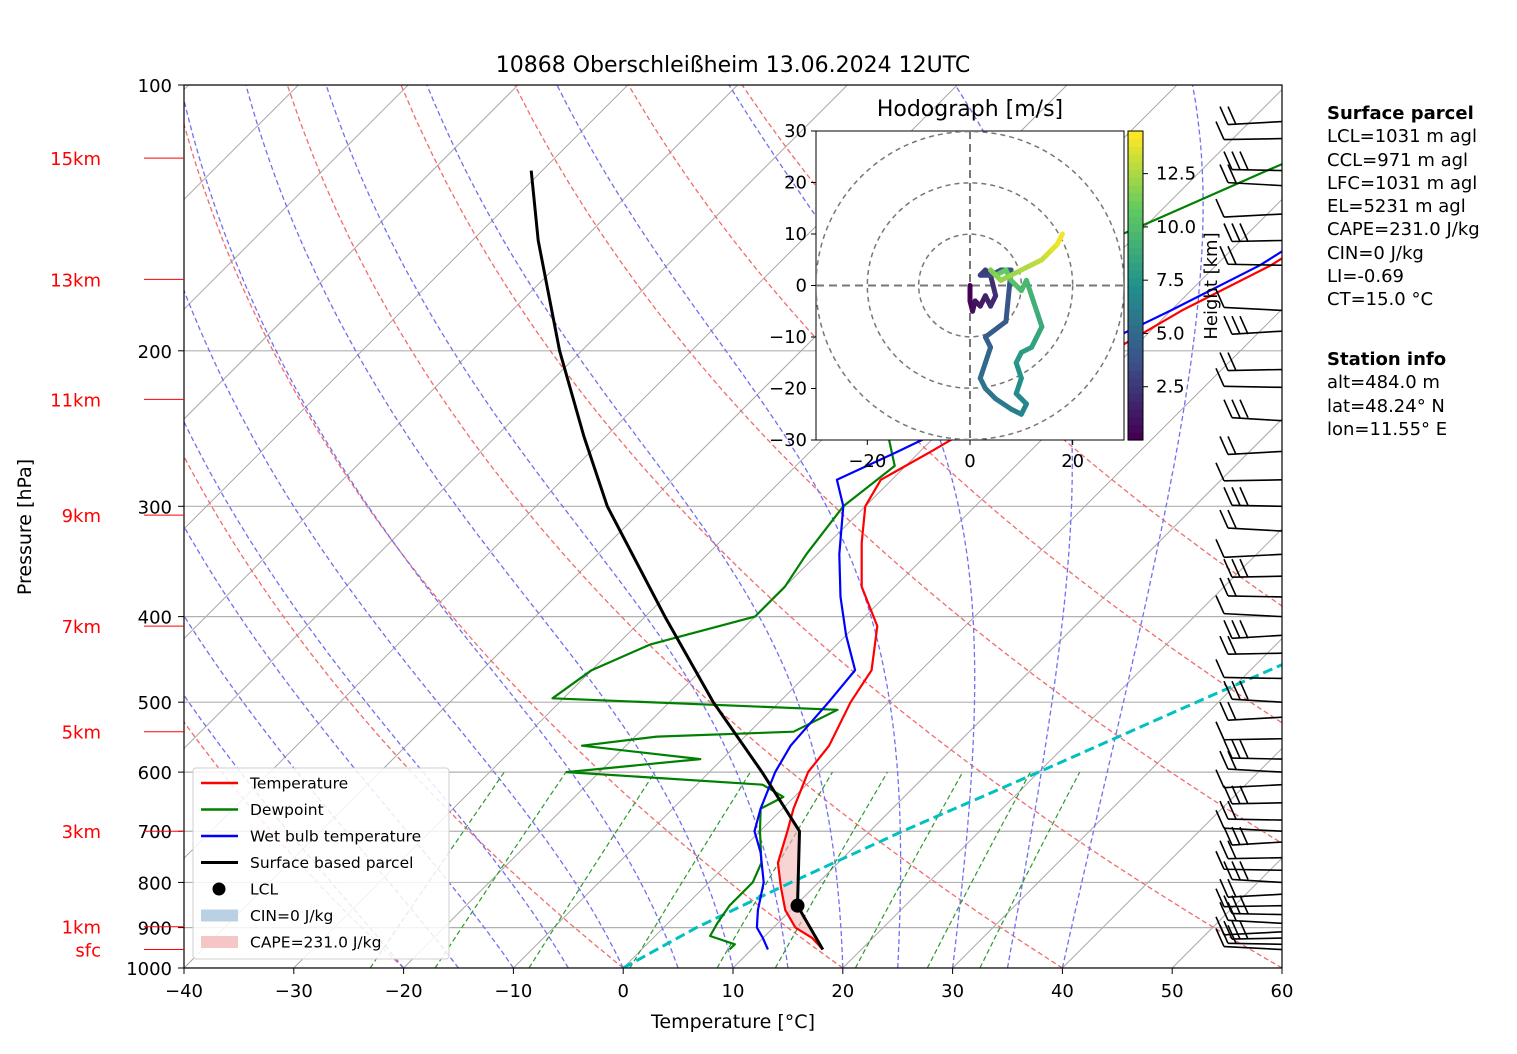 This screenshot has height=1054, width=1517. Describe the element at coordinates (1062, 991) in the screenshot. I see `x-tick-label: 40` at that location.